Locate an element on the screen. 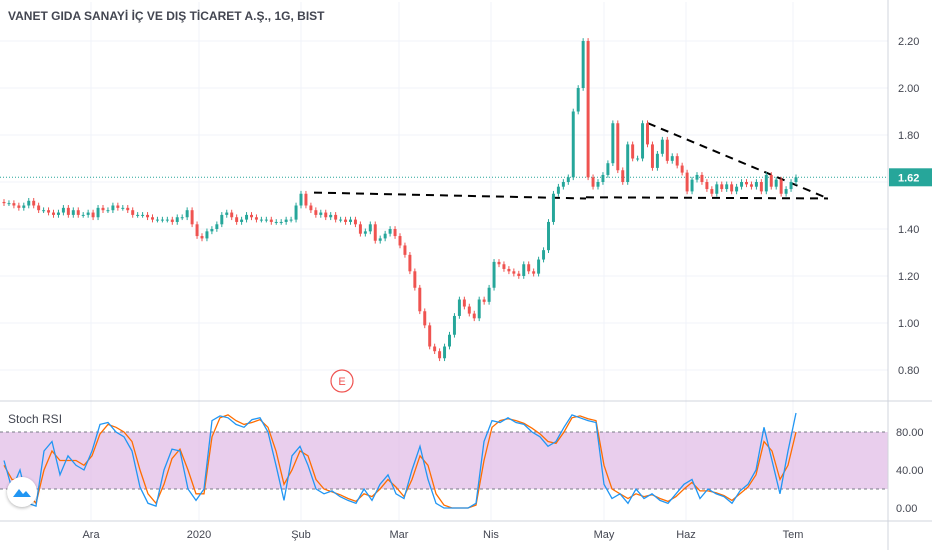  osc-tick-label: 80.00 is located at coordinates (910, 433).